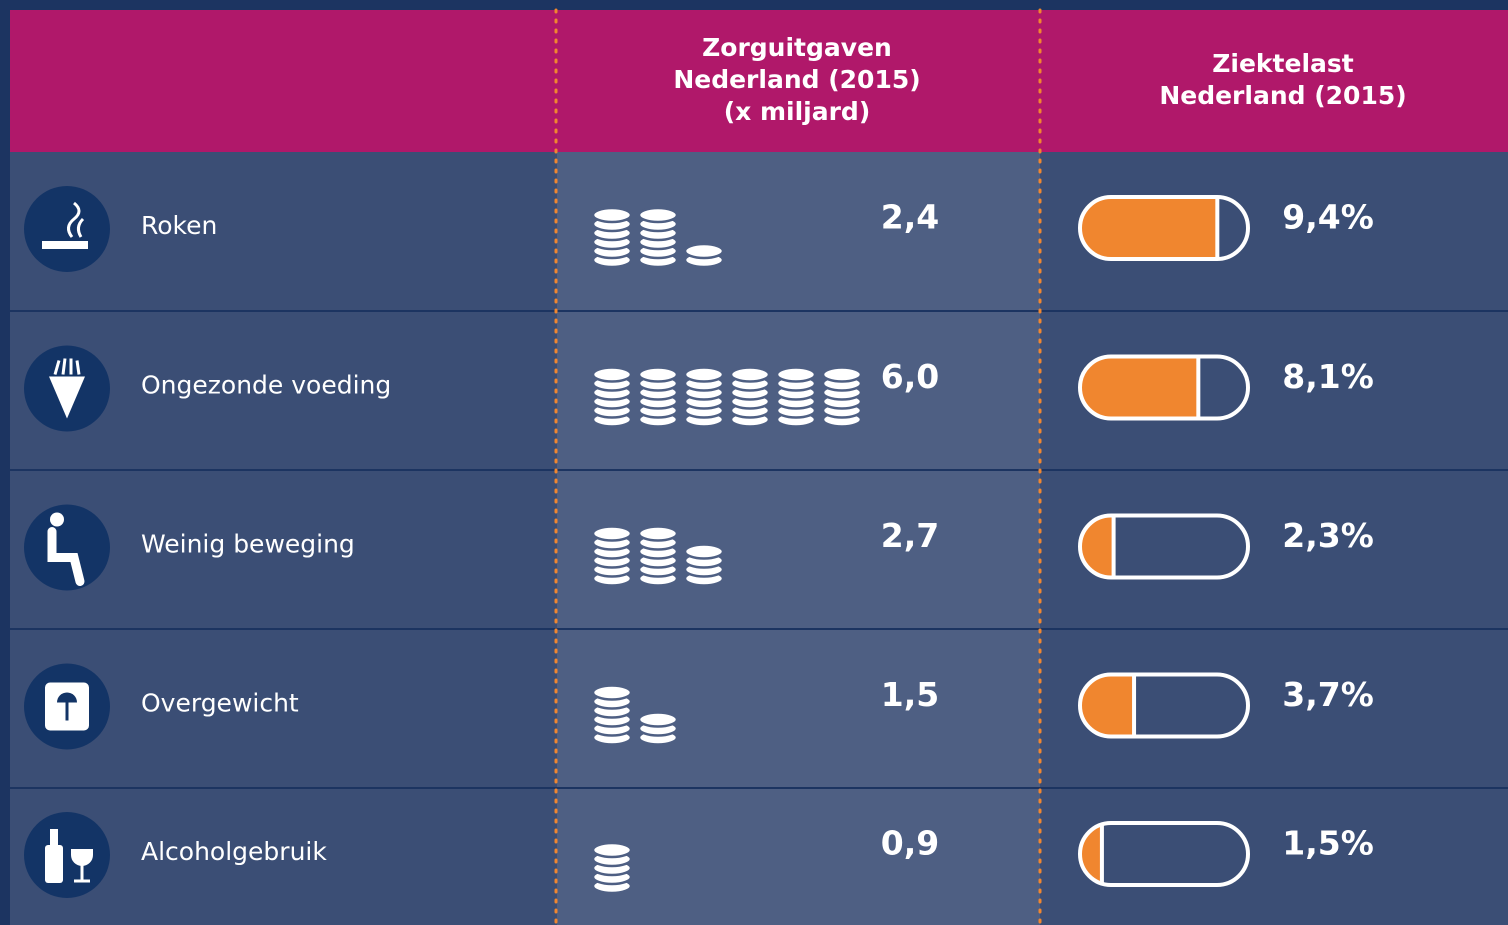  Describe the element at coordinates (1328, 217) in the screenshot. I see `burden-value: 9,4%` at that location.